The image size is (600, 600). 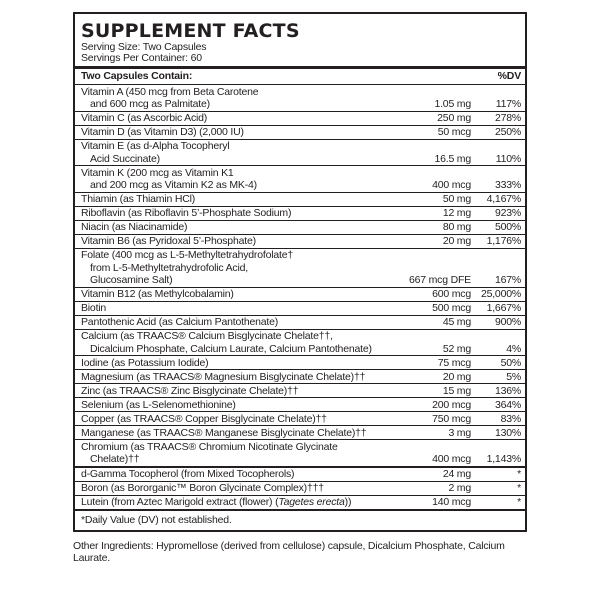 I want to click on daily-value: 50%, so click(x=511, y=362).